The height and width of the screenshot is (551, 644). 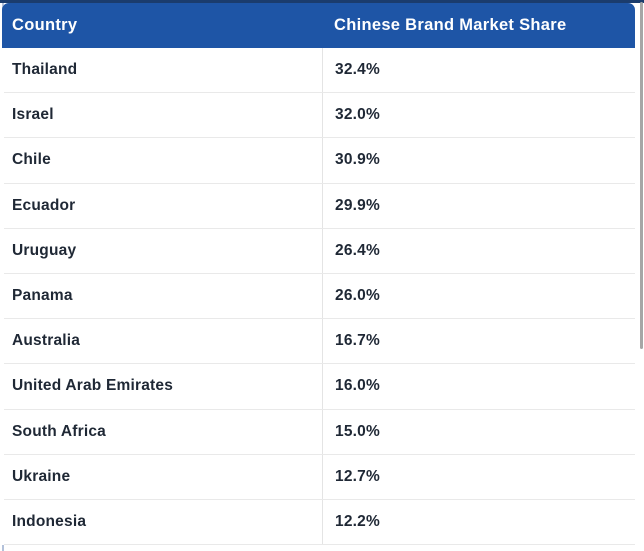 What do you see at coordinates (44, 250) in the screenshot?
I see `country-cell: Uruguay` at bounding box center [44, 250].